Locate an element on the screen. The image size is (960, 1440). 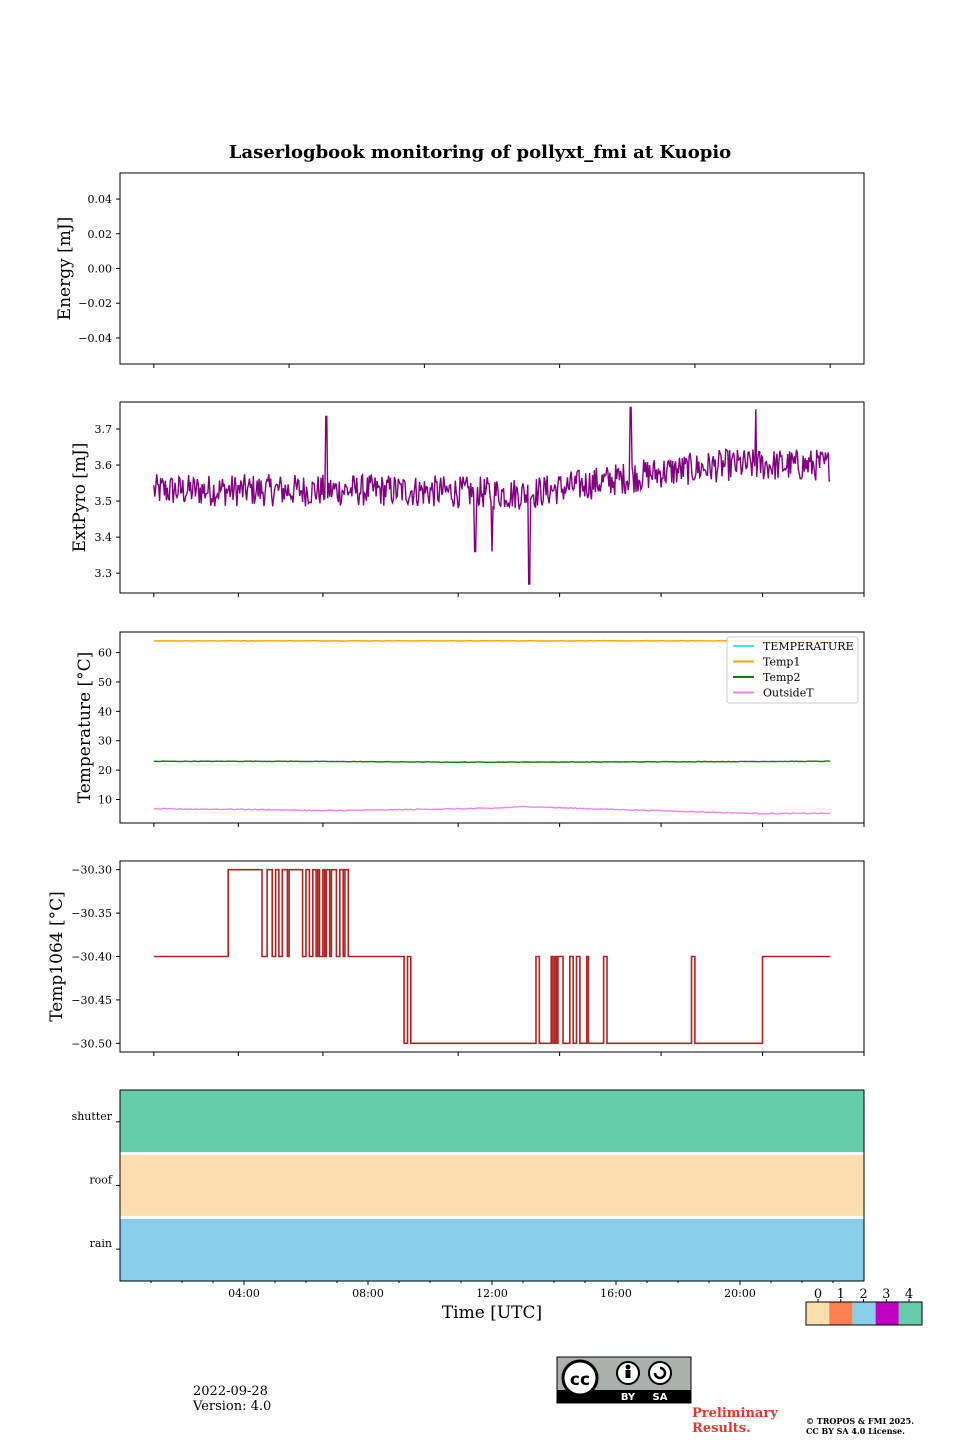
y-tick-label: 3.3 is located at coordinates (104, 573).